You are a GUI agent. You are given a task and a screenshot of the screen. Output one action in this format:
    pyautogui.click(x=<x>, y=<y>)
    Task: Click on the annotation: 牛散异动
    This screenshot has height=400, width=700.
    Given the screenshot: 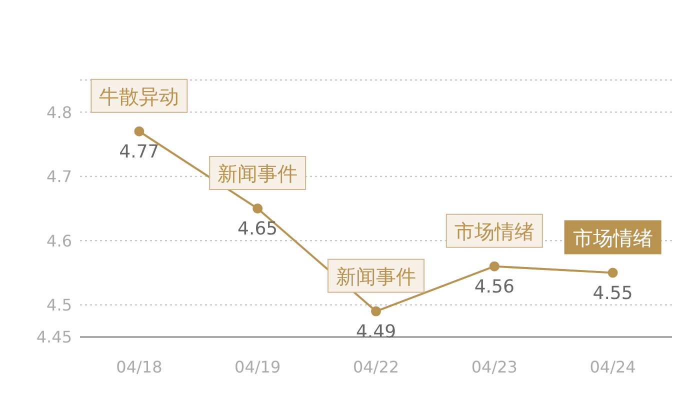 What is the action you would take?
    pyautogui.click(x=139, y=96)
    